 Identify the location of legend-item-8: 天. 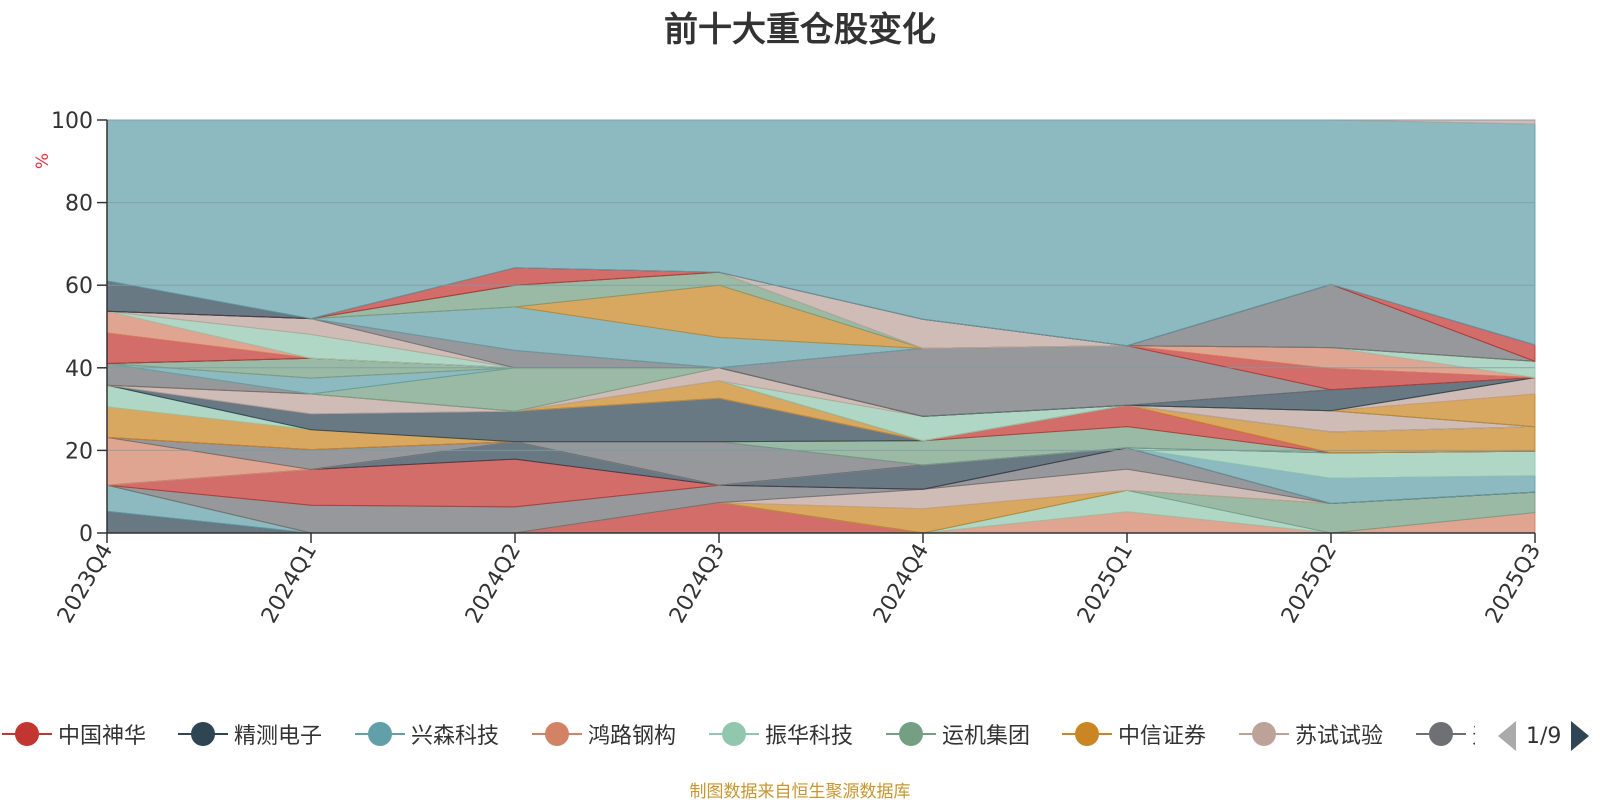
(1445, 734).